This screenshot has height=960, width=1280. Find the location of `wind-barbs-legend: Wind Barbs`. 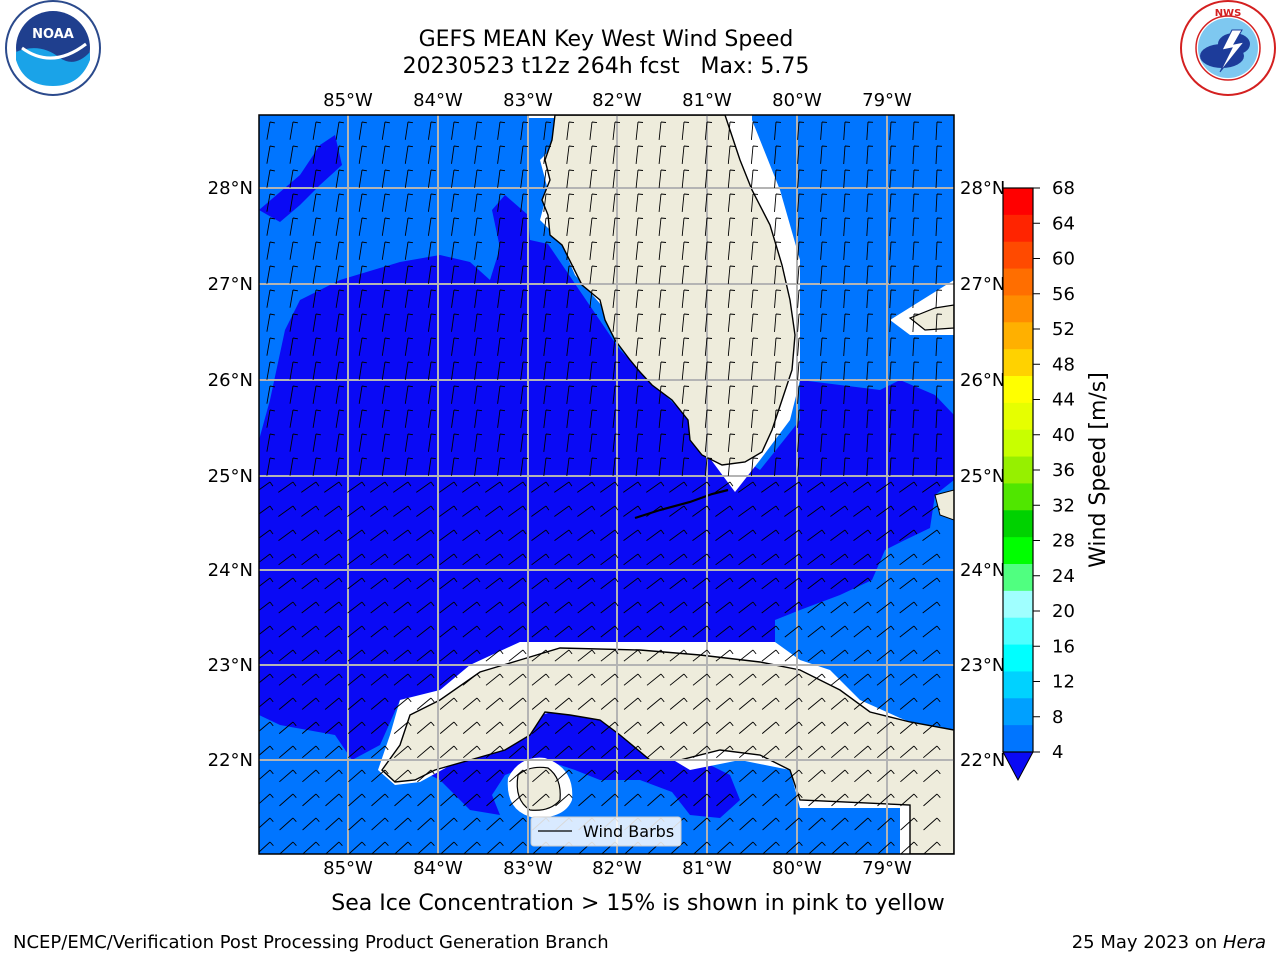

wind-barbs-legend: Wind Barbs is located at coordinates (606, 831).